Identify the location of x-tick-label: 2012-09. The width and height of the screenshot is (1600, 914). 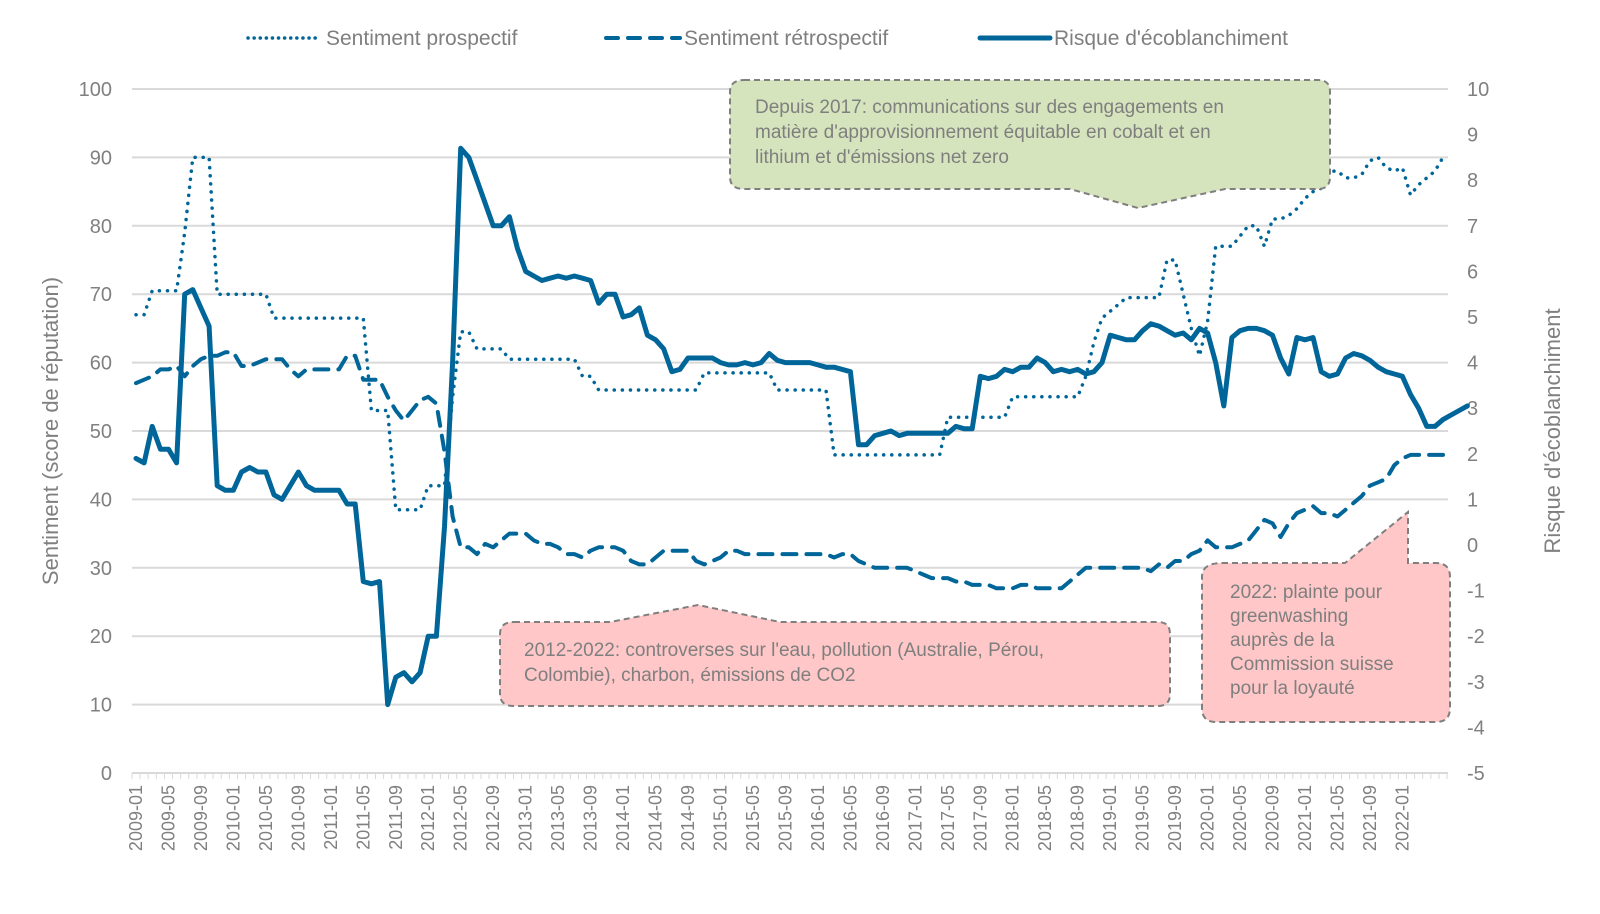
(493, 818).